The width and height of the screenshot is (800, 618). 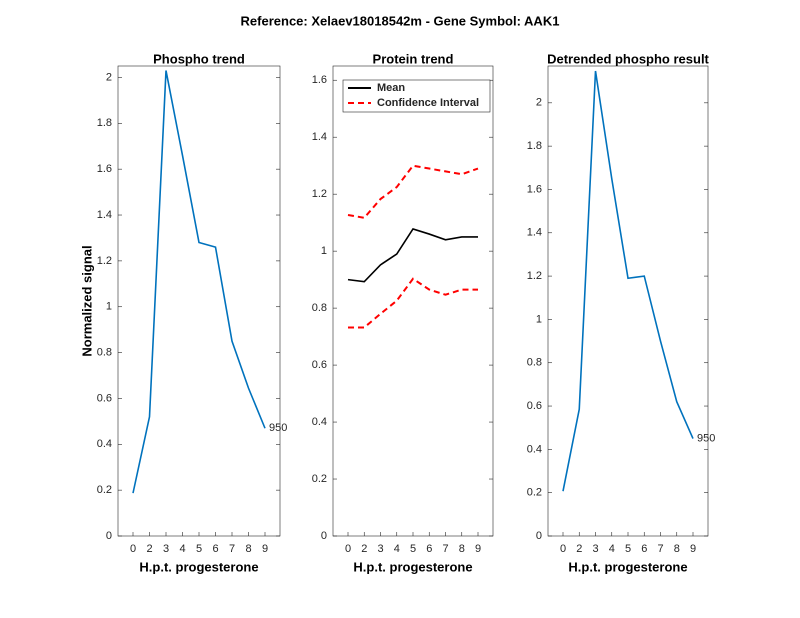 I want to click on y-axis-label: Normalized signal, so click(x=86, y=300).